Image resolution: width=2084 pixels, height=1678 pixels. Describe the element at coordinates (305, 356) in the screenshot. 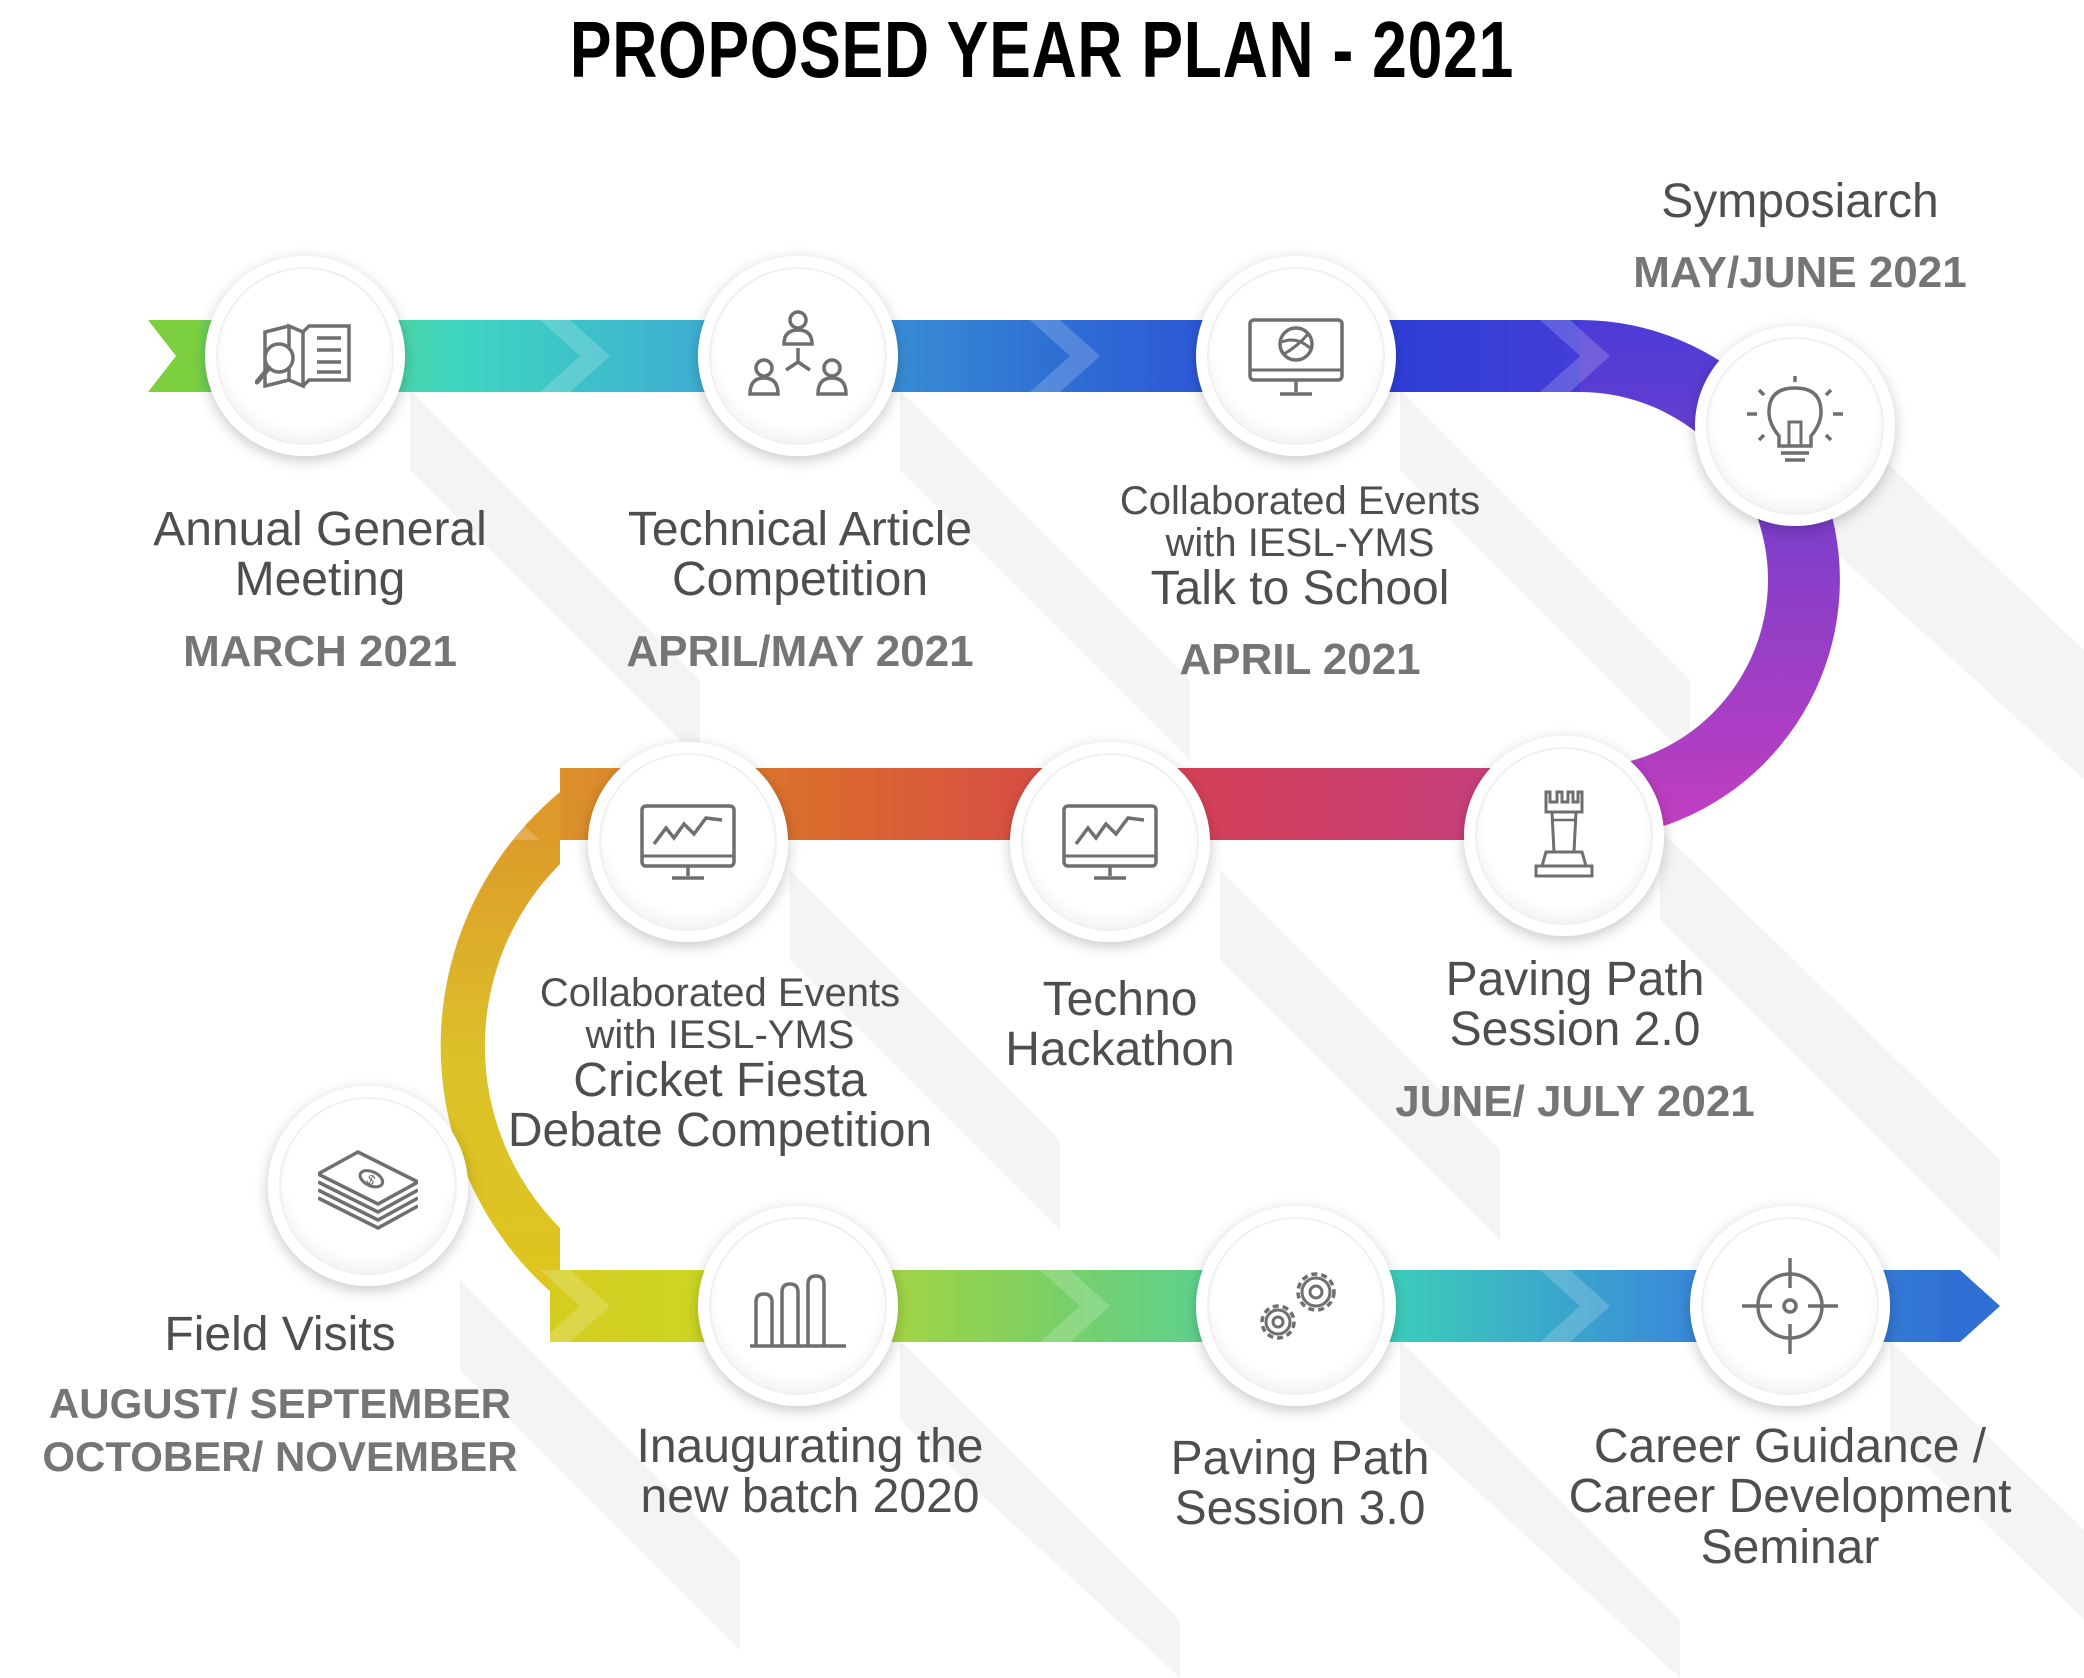

I see `milestone-node-agm` at that location.